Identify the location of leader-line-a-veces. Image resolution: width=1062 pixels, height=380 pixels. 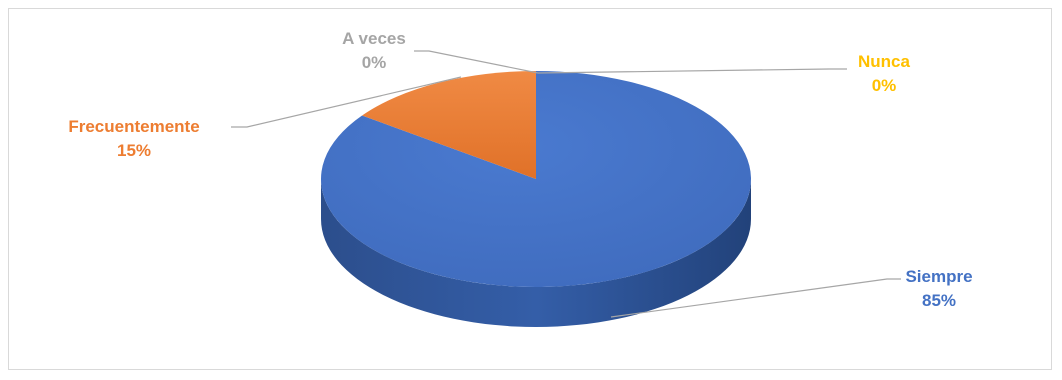
(476, 62).